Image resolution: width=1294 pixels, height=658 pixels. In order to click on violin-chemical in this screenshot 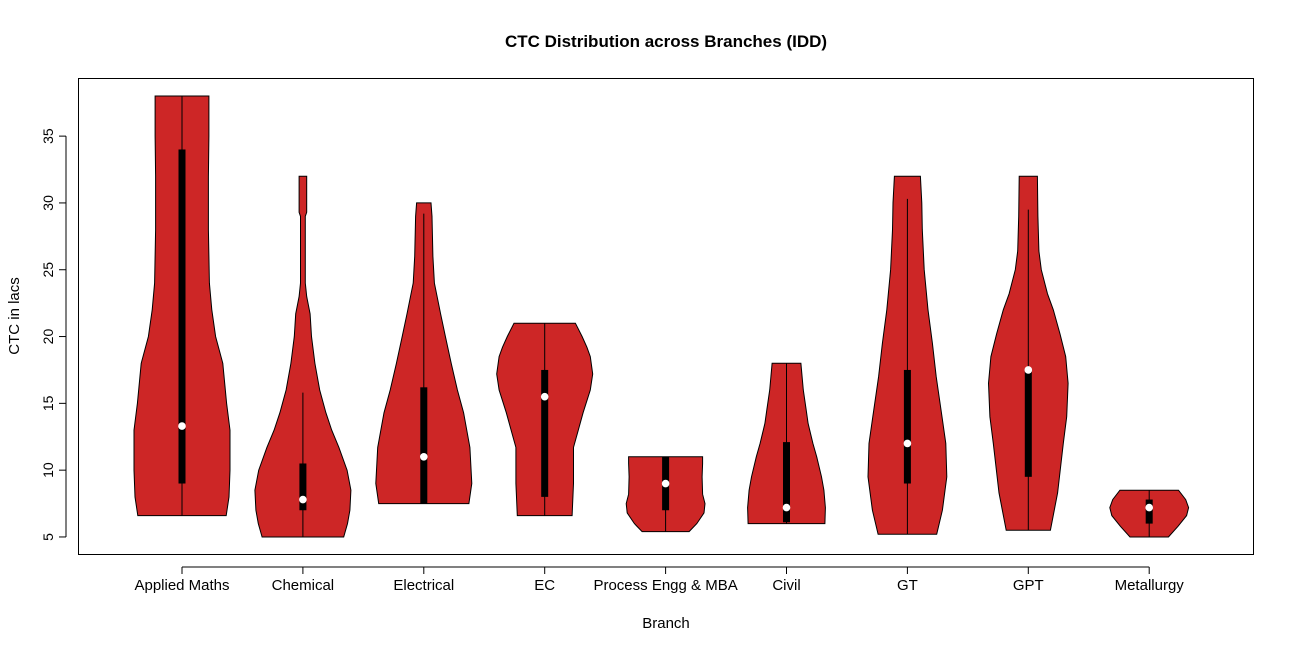, I will do `click(303, 356)`.